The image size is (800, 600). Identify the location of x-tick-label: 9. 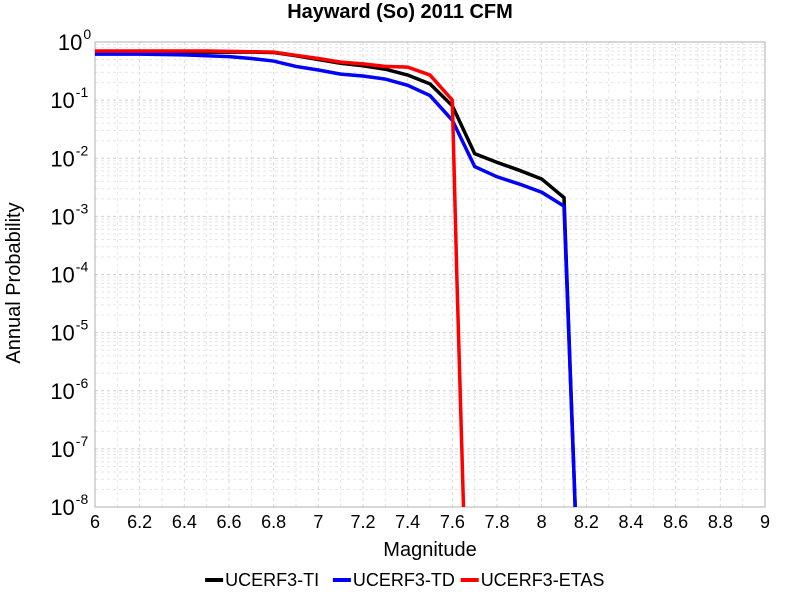
(765, 522).